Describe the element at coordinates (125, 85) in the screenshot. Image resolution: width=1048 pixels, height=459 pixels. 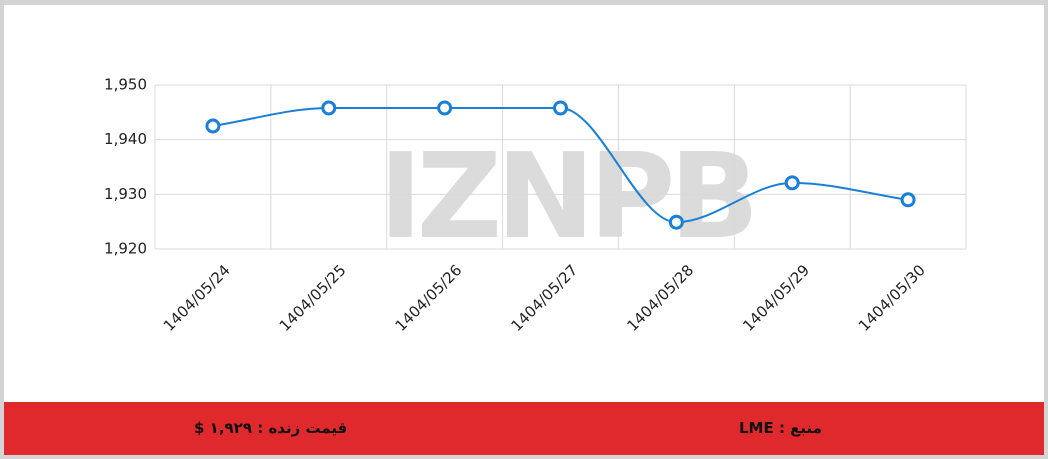
I see `y-tick-label: 1,950` at that location.